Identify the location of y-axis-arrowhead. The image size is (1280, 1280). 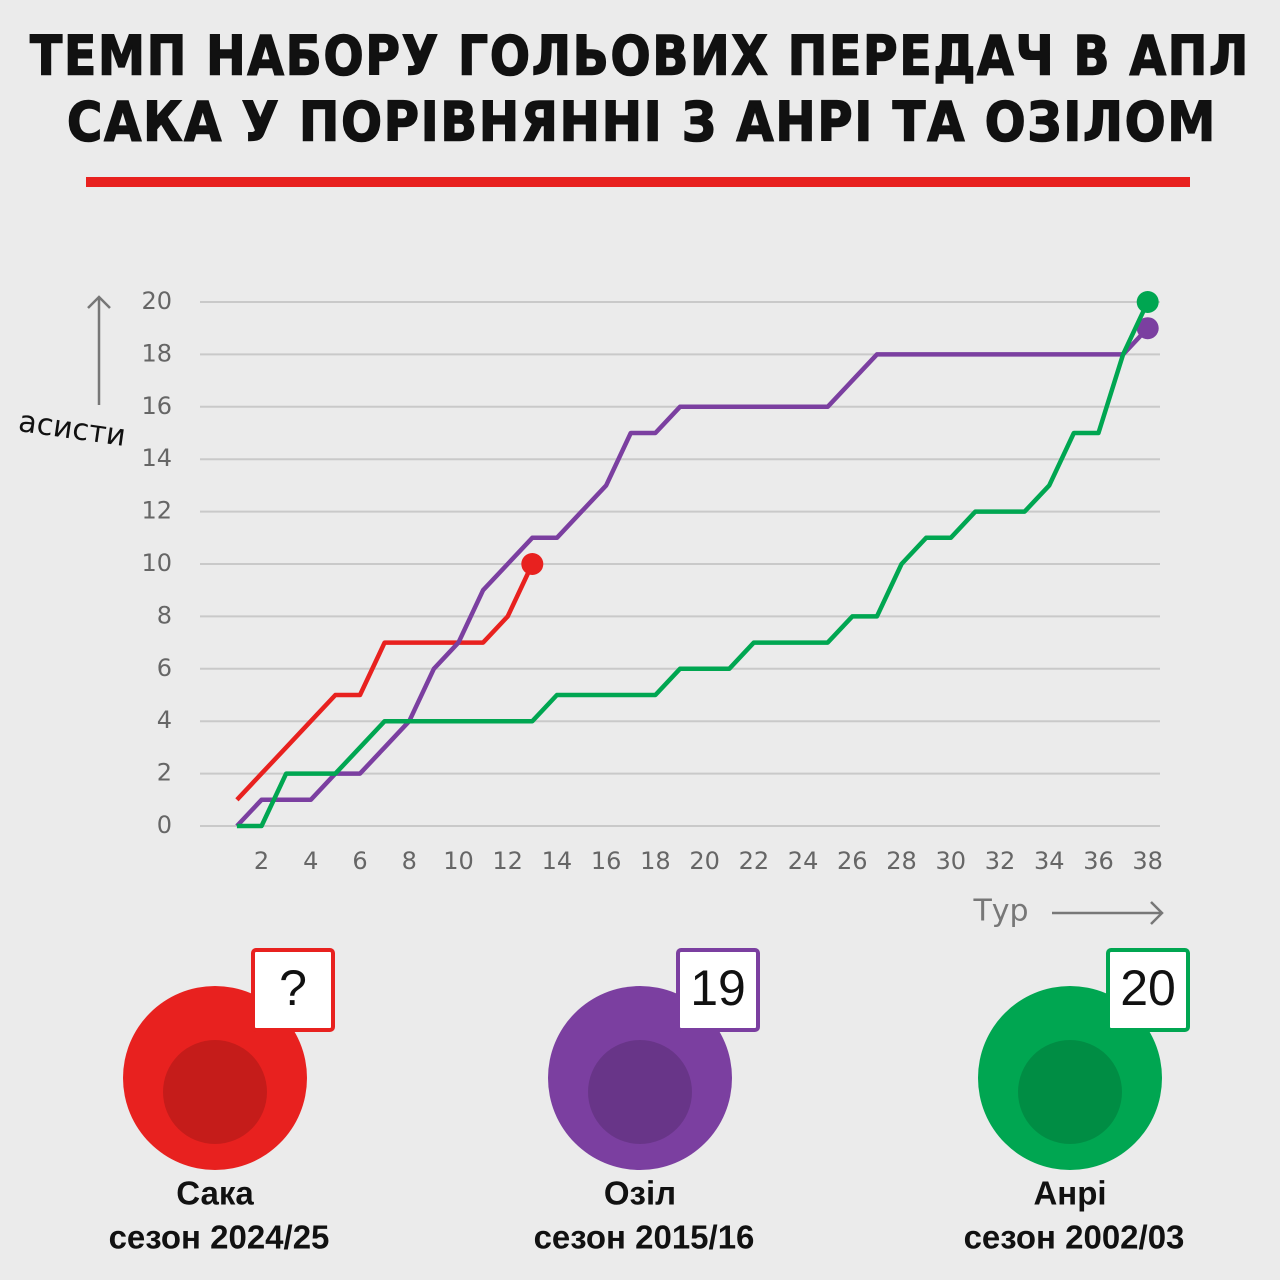
(99, 302).